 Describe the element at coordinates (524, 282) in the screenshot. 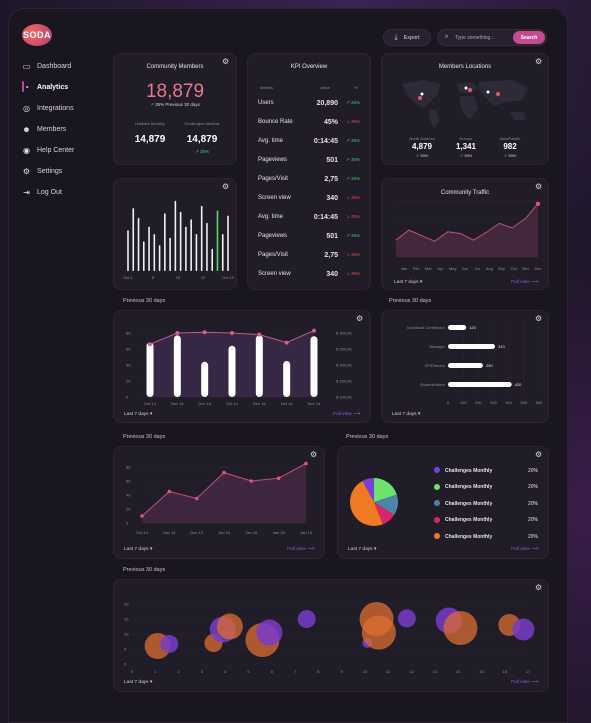

I see `traffic-full-view: Full view ⟶` at that location.